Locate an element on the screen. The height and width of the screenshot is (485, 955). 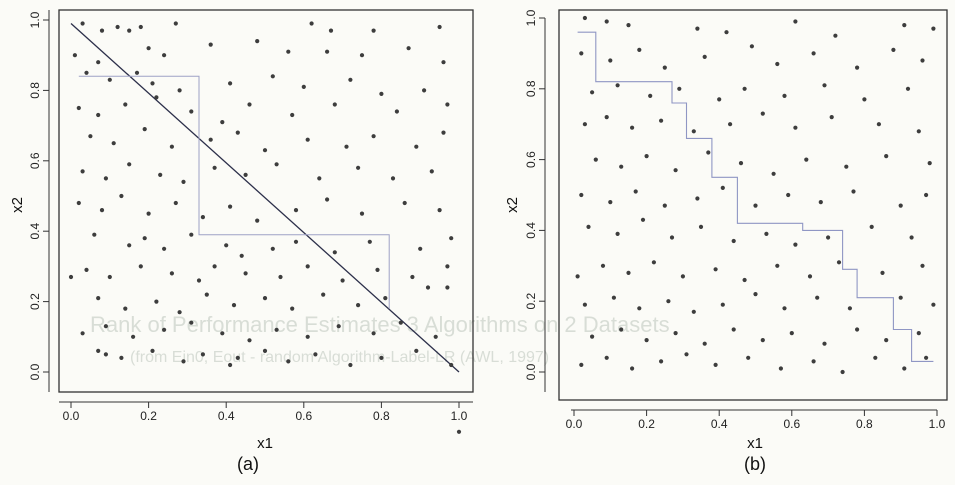
y-ticks-b: 0.0 0.2 0.4 0.6 0.8 1.0 is located at coordinates (534, 194).